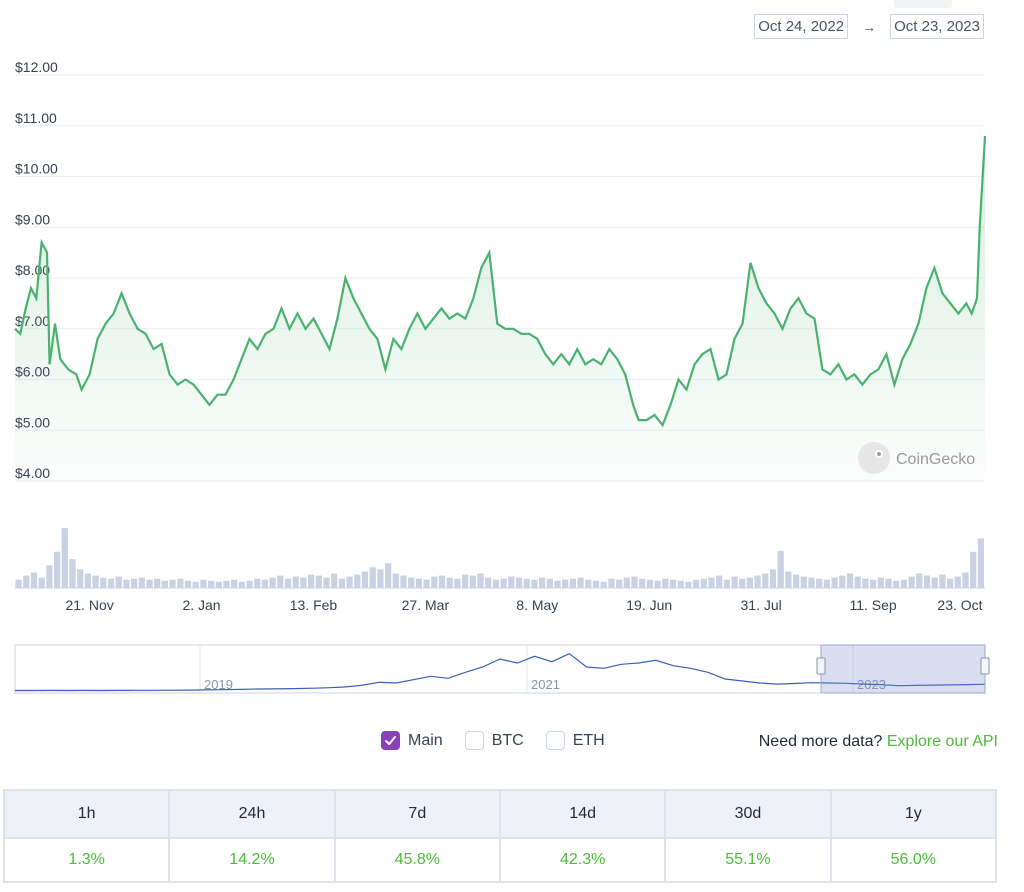  What do you see at coordinates (869, 26) in the screenshot?
I see `date-range: Oct 24, 2022 → Oct 23, 2023` at bounding box center [869, 26].